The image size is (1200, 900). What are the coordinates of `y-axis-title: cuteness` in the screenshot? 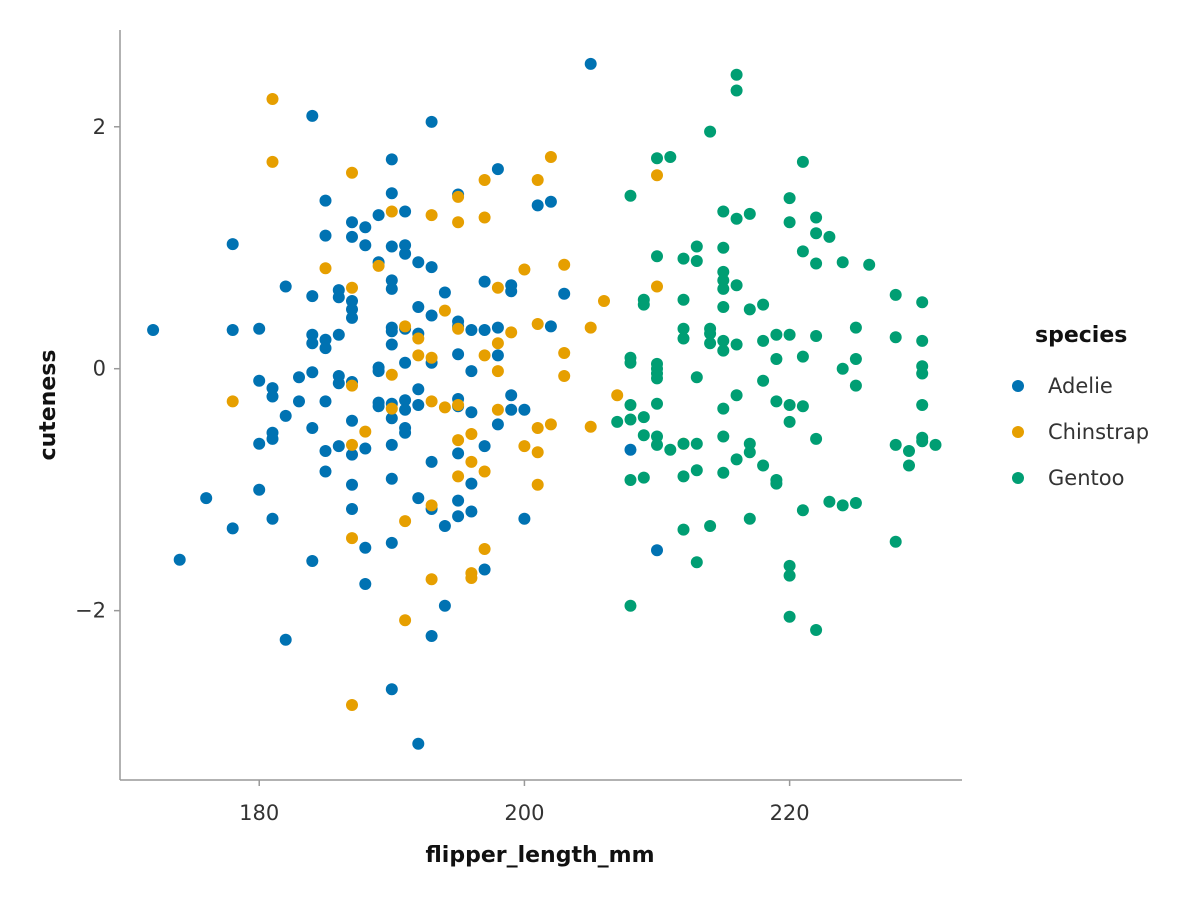 It's located at (48, 405).